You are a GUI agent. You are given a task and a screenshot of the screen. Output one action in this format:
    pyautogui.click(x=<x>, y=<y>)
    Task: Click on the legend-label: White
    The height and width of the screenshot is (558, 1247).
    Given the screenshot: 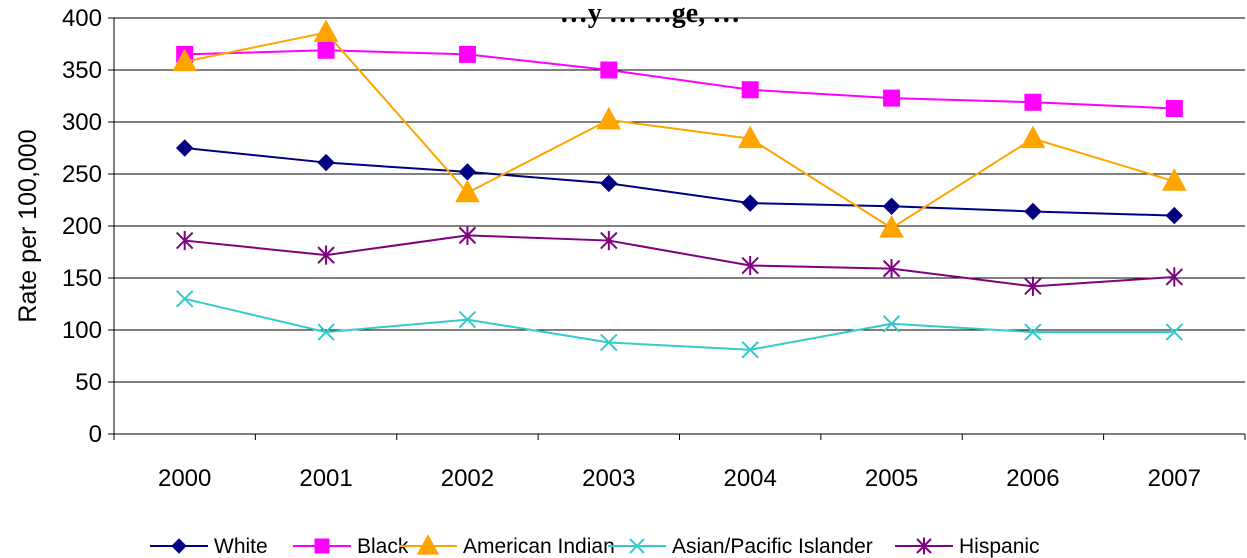 What is the action you would take?
    pyautogui.click(x=241, y=546)
    